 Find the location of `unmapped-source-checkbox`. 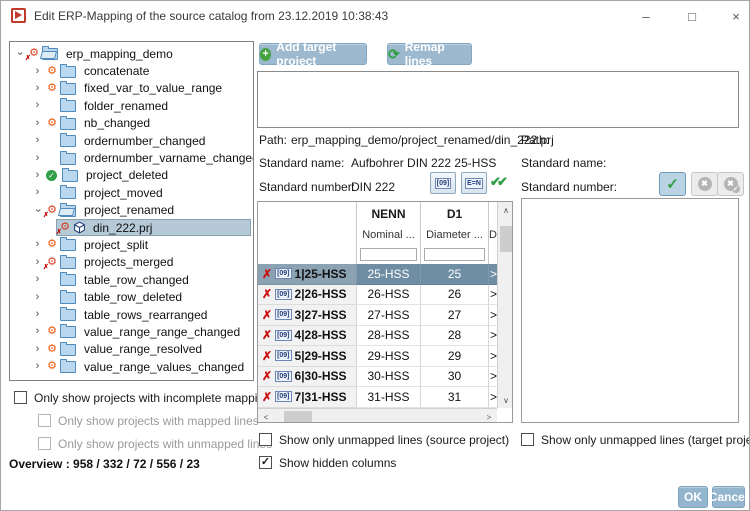

unmapped-source-checkbox is located at coordinates (265, 439).